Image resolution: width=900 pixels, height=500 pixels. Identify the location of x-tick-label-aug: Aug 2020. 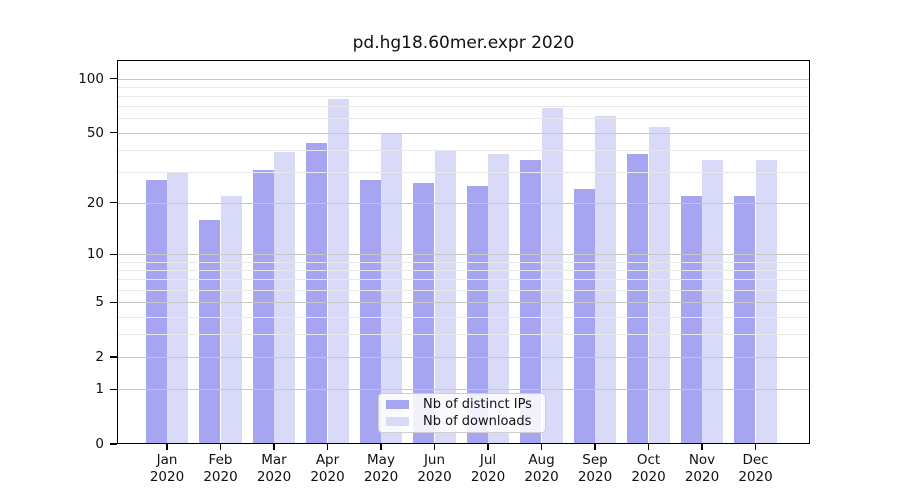
(542, 469).